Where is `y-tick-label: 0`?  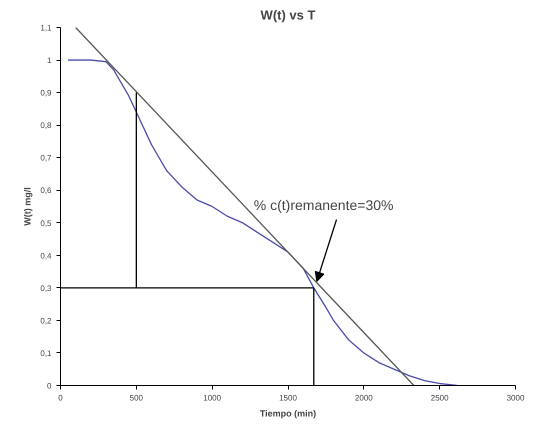
y-tick-label: 0 is located at coordinates (49, 386).